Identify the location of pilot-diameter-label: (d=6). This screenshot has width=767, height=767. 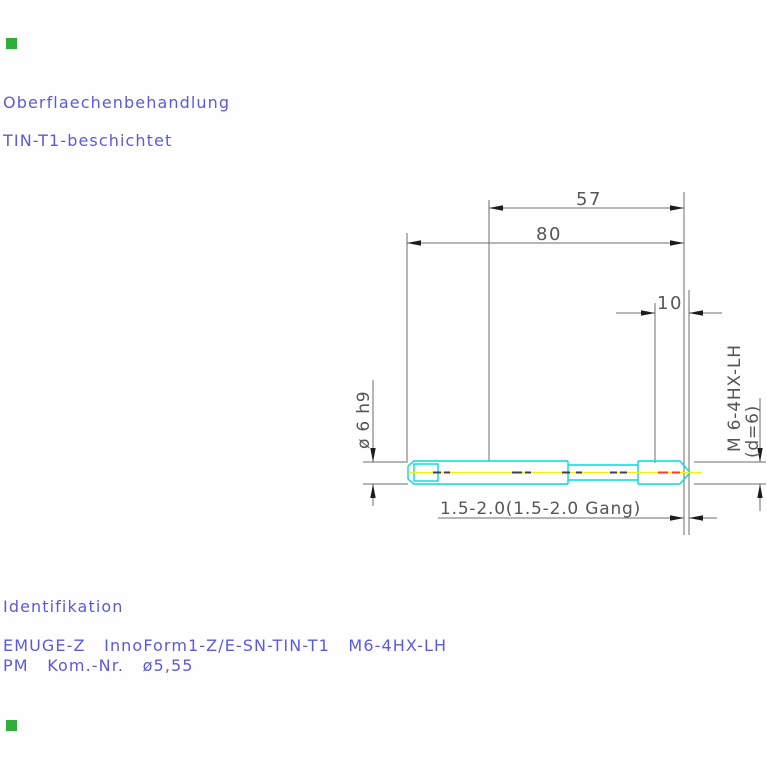
(753, 431).